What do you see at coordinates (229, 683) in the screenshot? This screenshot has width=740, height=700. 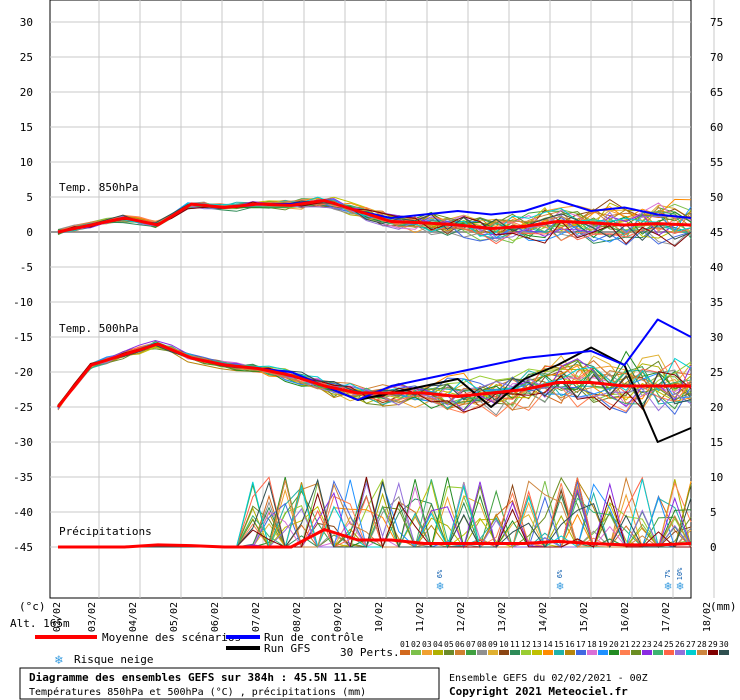 I see `info-box` at bounding box center [229, 683].